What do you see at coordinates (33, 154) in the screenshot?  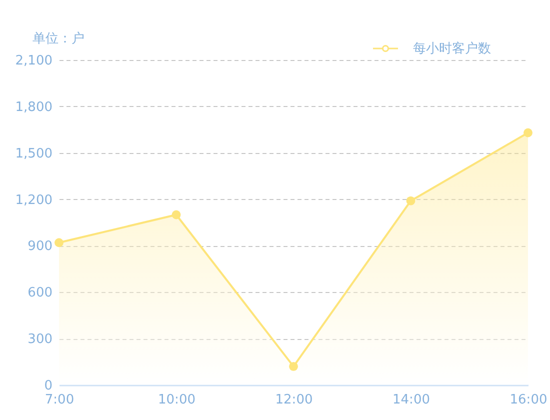 I see `y-tick-label: 1,500` at bounding box center [33, 154].